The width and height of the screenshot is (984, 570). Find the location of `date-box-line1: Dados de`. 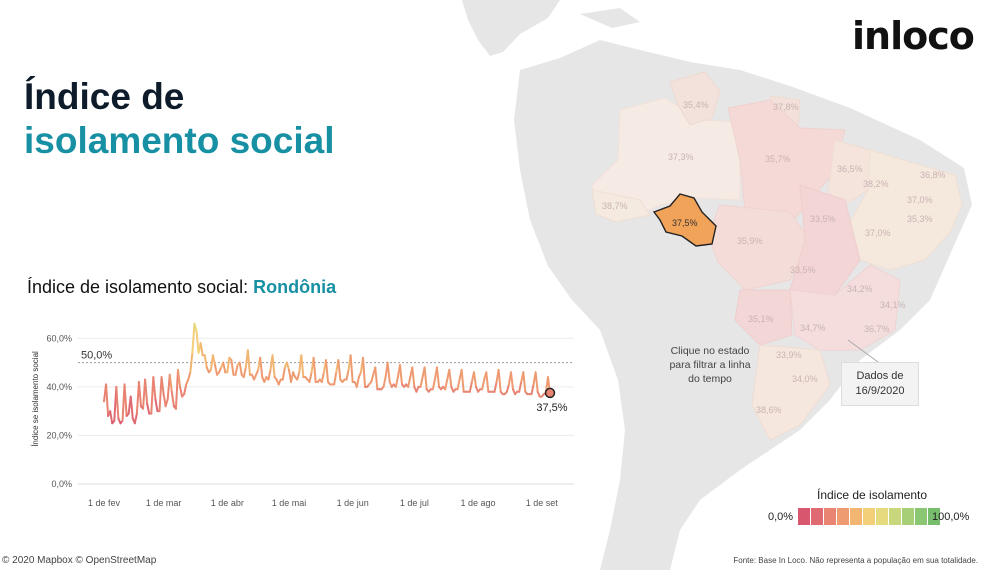

date-box-line1: Dados de is located at coordinates (880, 376).